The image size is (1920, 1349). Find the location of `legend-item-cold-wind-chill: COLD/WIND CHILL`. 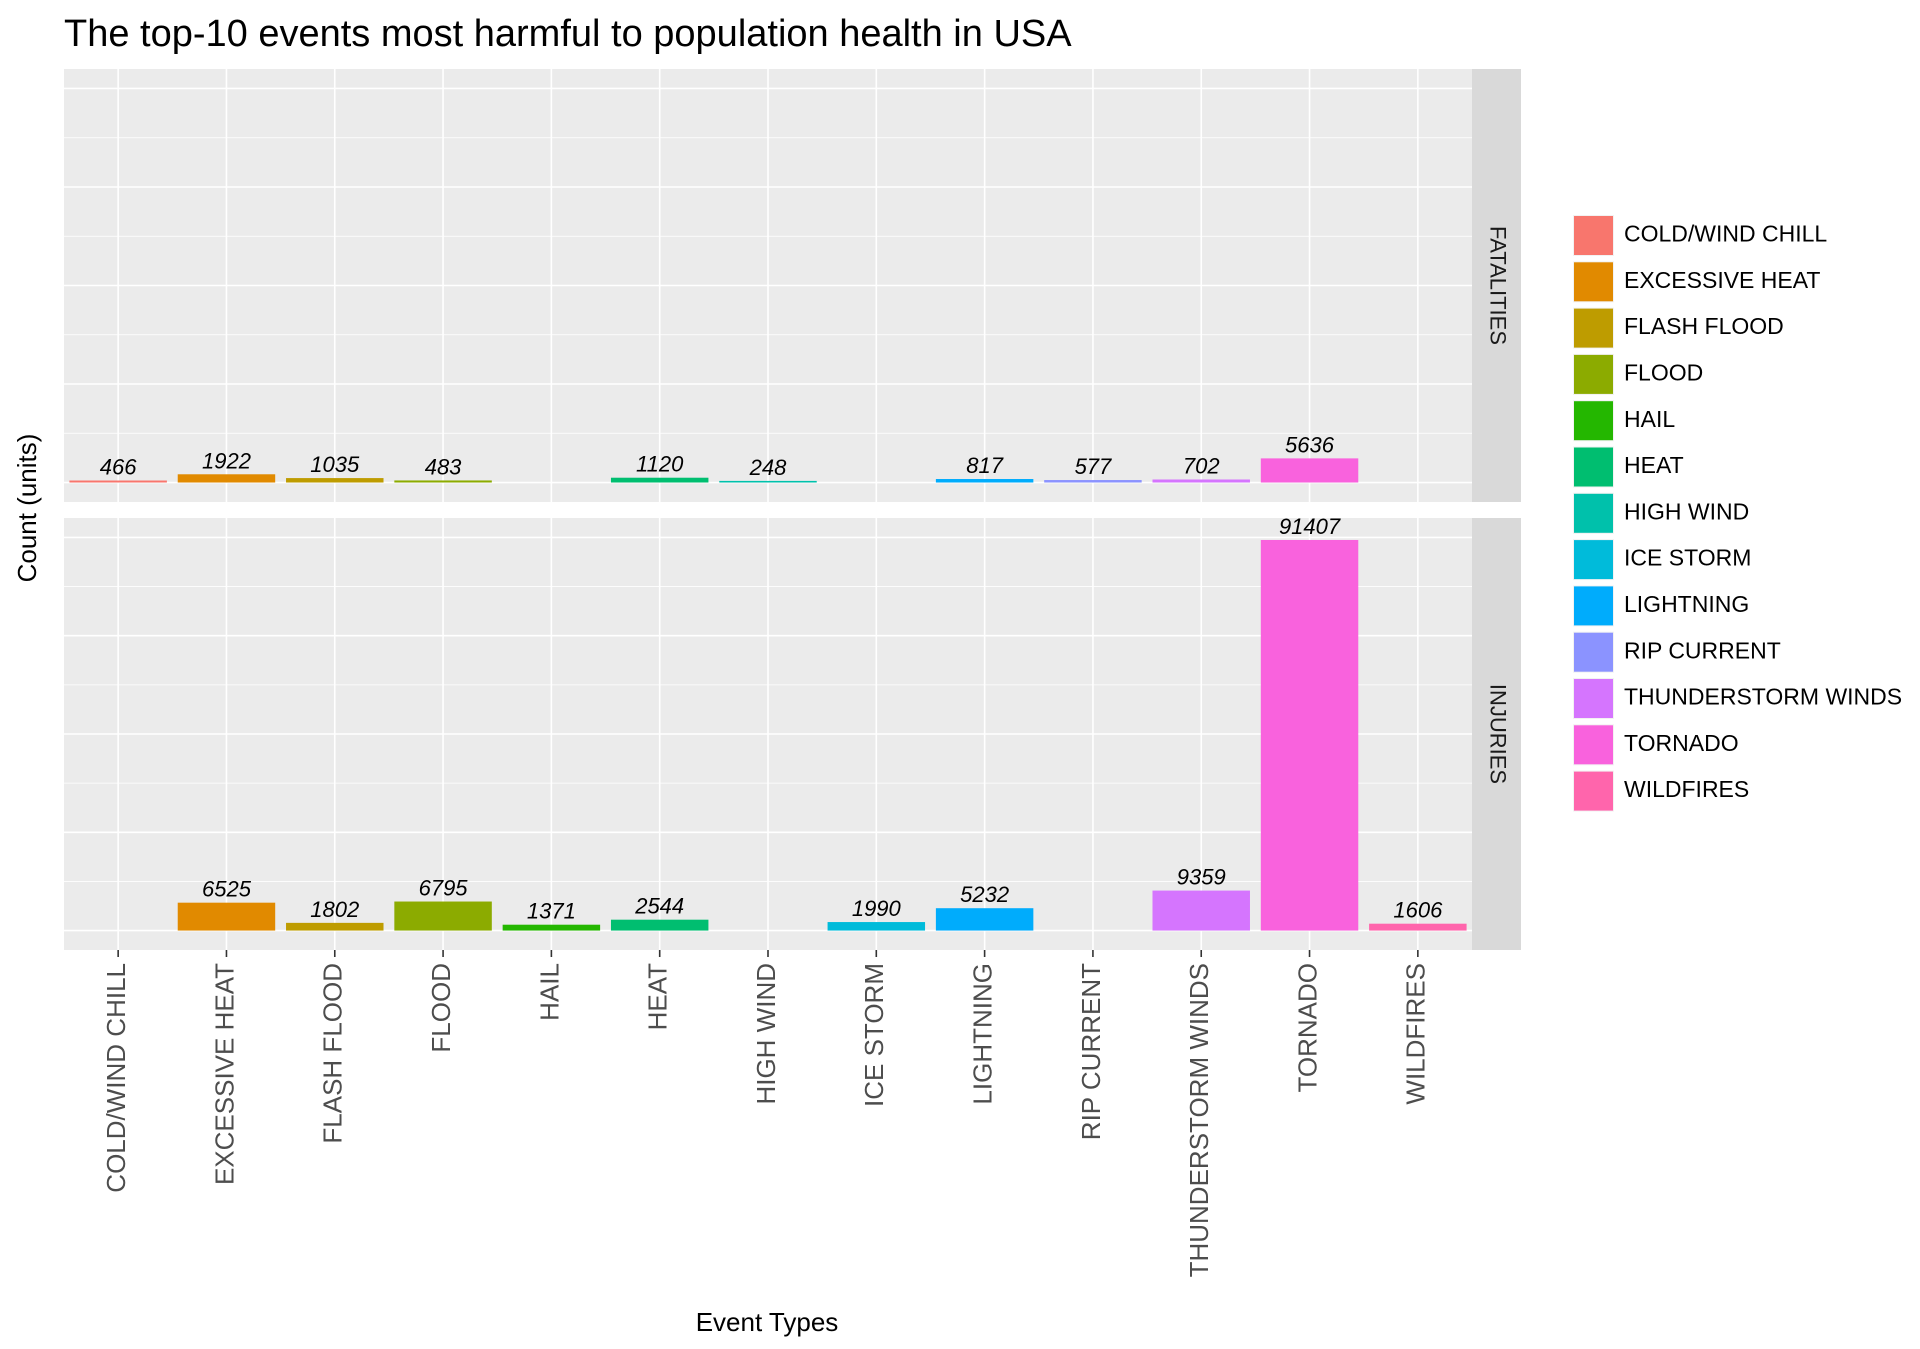

legend-item-cold-wind-chill: COLD/WIND CHILL is located at coordinates (1700, 235).